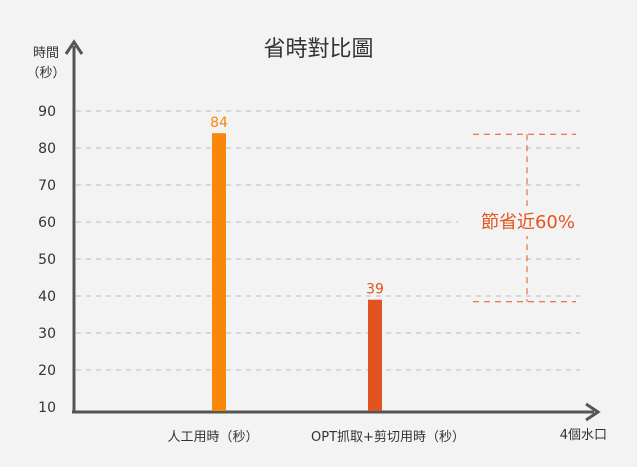 The height and width of the screenshot is (467, 637). Describe the element at coordinates (46, 64) in the screenshot. I see `y-axis-label: 時間 （秒）` at that location.